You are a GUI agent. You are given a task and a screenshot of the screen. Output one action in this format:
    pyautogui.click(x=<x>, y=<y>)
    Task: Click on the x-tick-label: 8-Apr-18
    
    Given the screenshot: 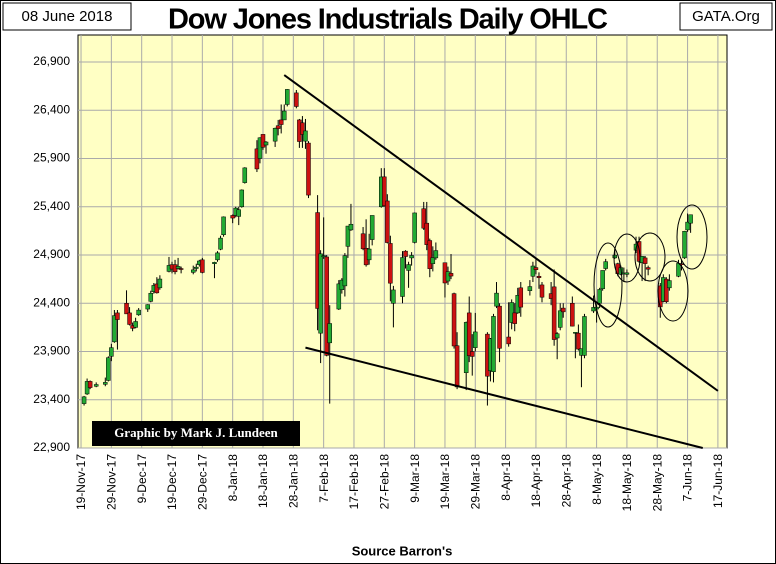 What is the action you would take?
    pyautogui.click(x=506, y=477)
    